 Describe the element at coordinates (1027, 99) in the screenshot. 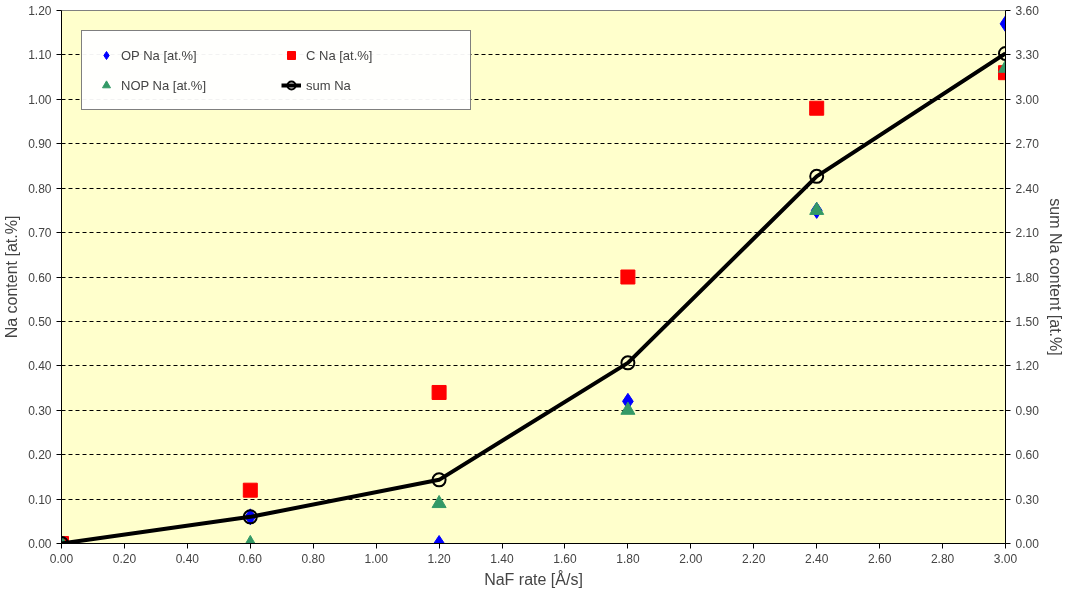

I see `y2-tick-label: 3.00` at that location.